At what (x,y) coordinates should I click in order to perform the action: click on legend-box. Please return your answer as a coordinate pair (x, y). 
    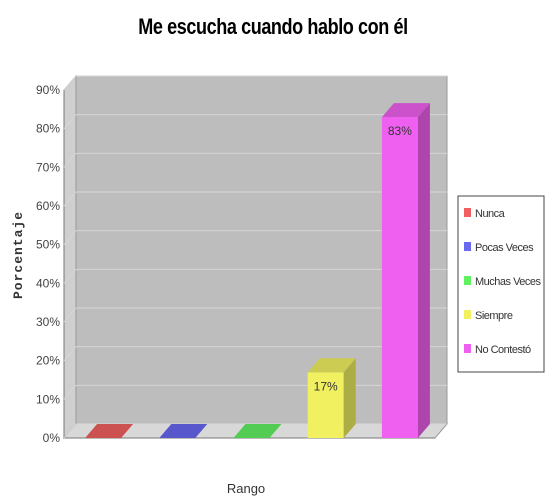
    Looking at the image, I should click on (501, 284).